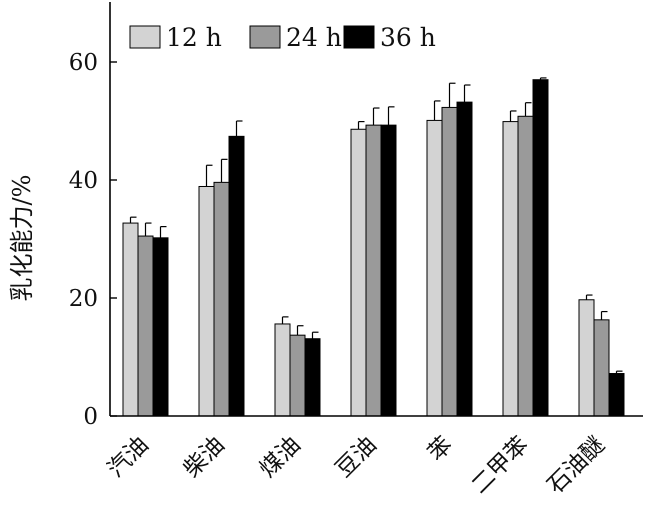  What do you see at coordinates (280, 457) in the screenshot?
I see `x-tick-label-3: 煤油` at bounding box center [280, 457].